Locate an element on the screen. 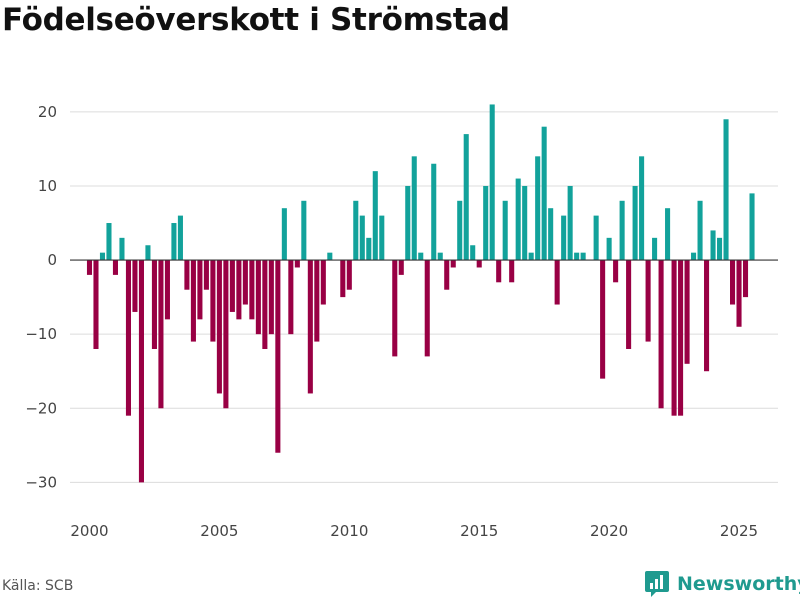  y-tick-label: 20 is located at coordinates (47, 112).